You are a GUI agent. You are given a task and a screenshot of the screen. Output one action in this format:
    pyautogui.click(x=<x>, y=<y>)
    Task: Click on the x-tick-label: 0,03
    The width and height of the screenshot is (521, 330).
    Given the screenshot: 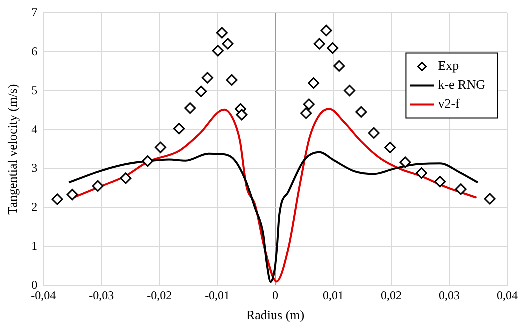 What is the action you would take?
    pyautogui.click(x=449, y=295)
    